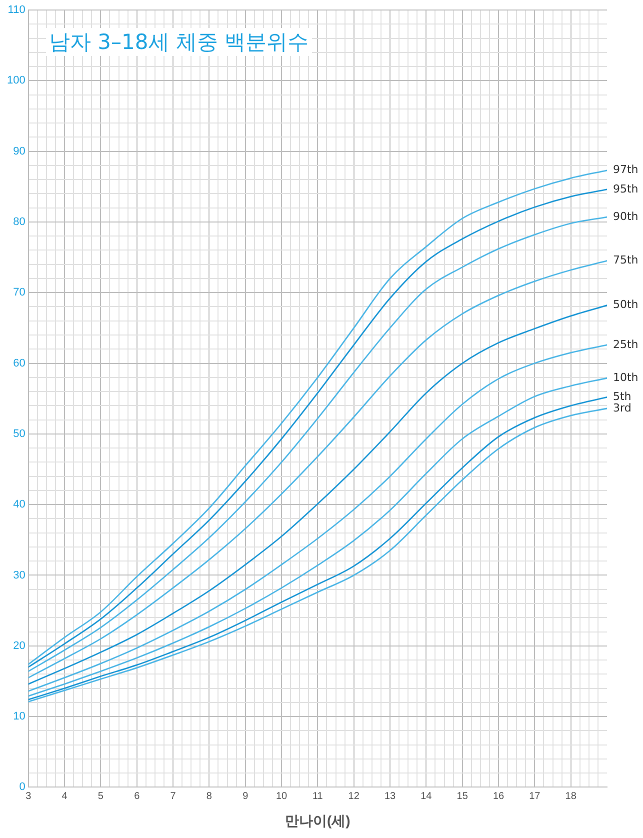 The image size is (643, 838). I want to click on x-tick-label: 3, so click(29, 796).